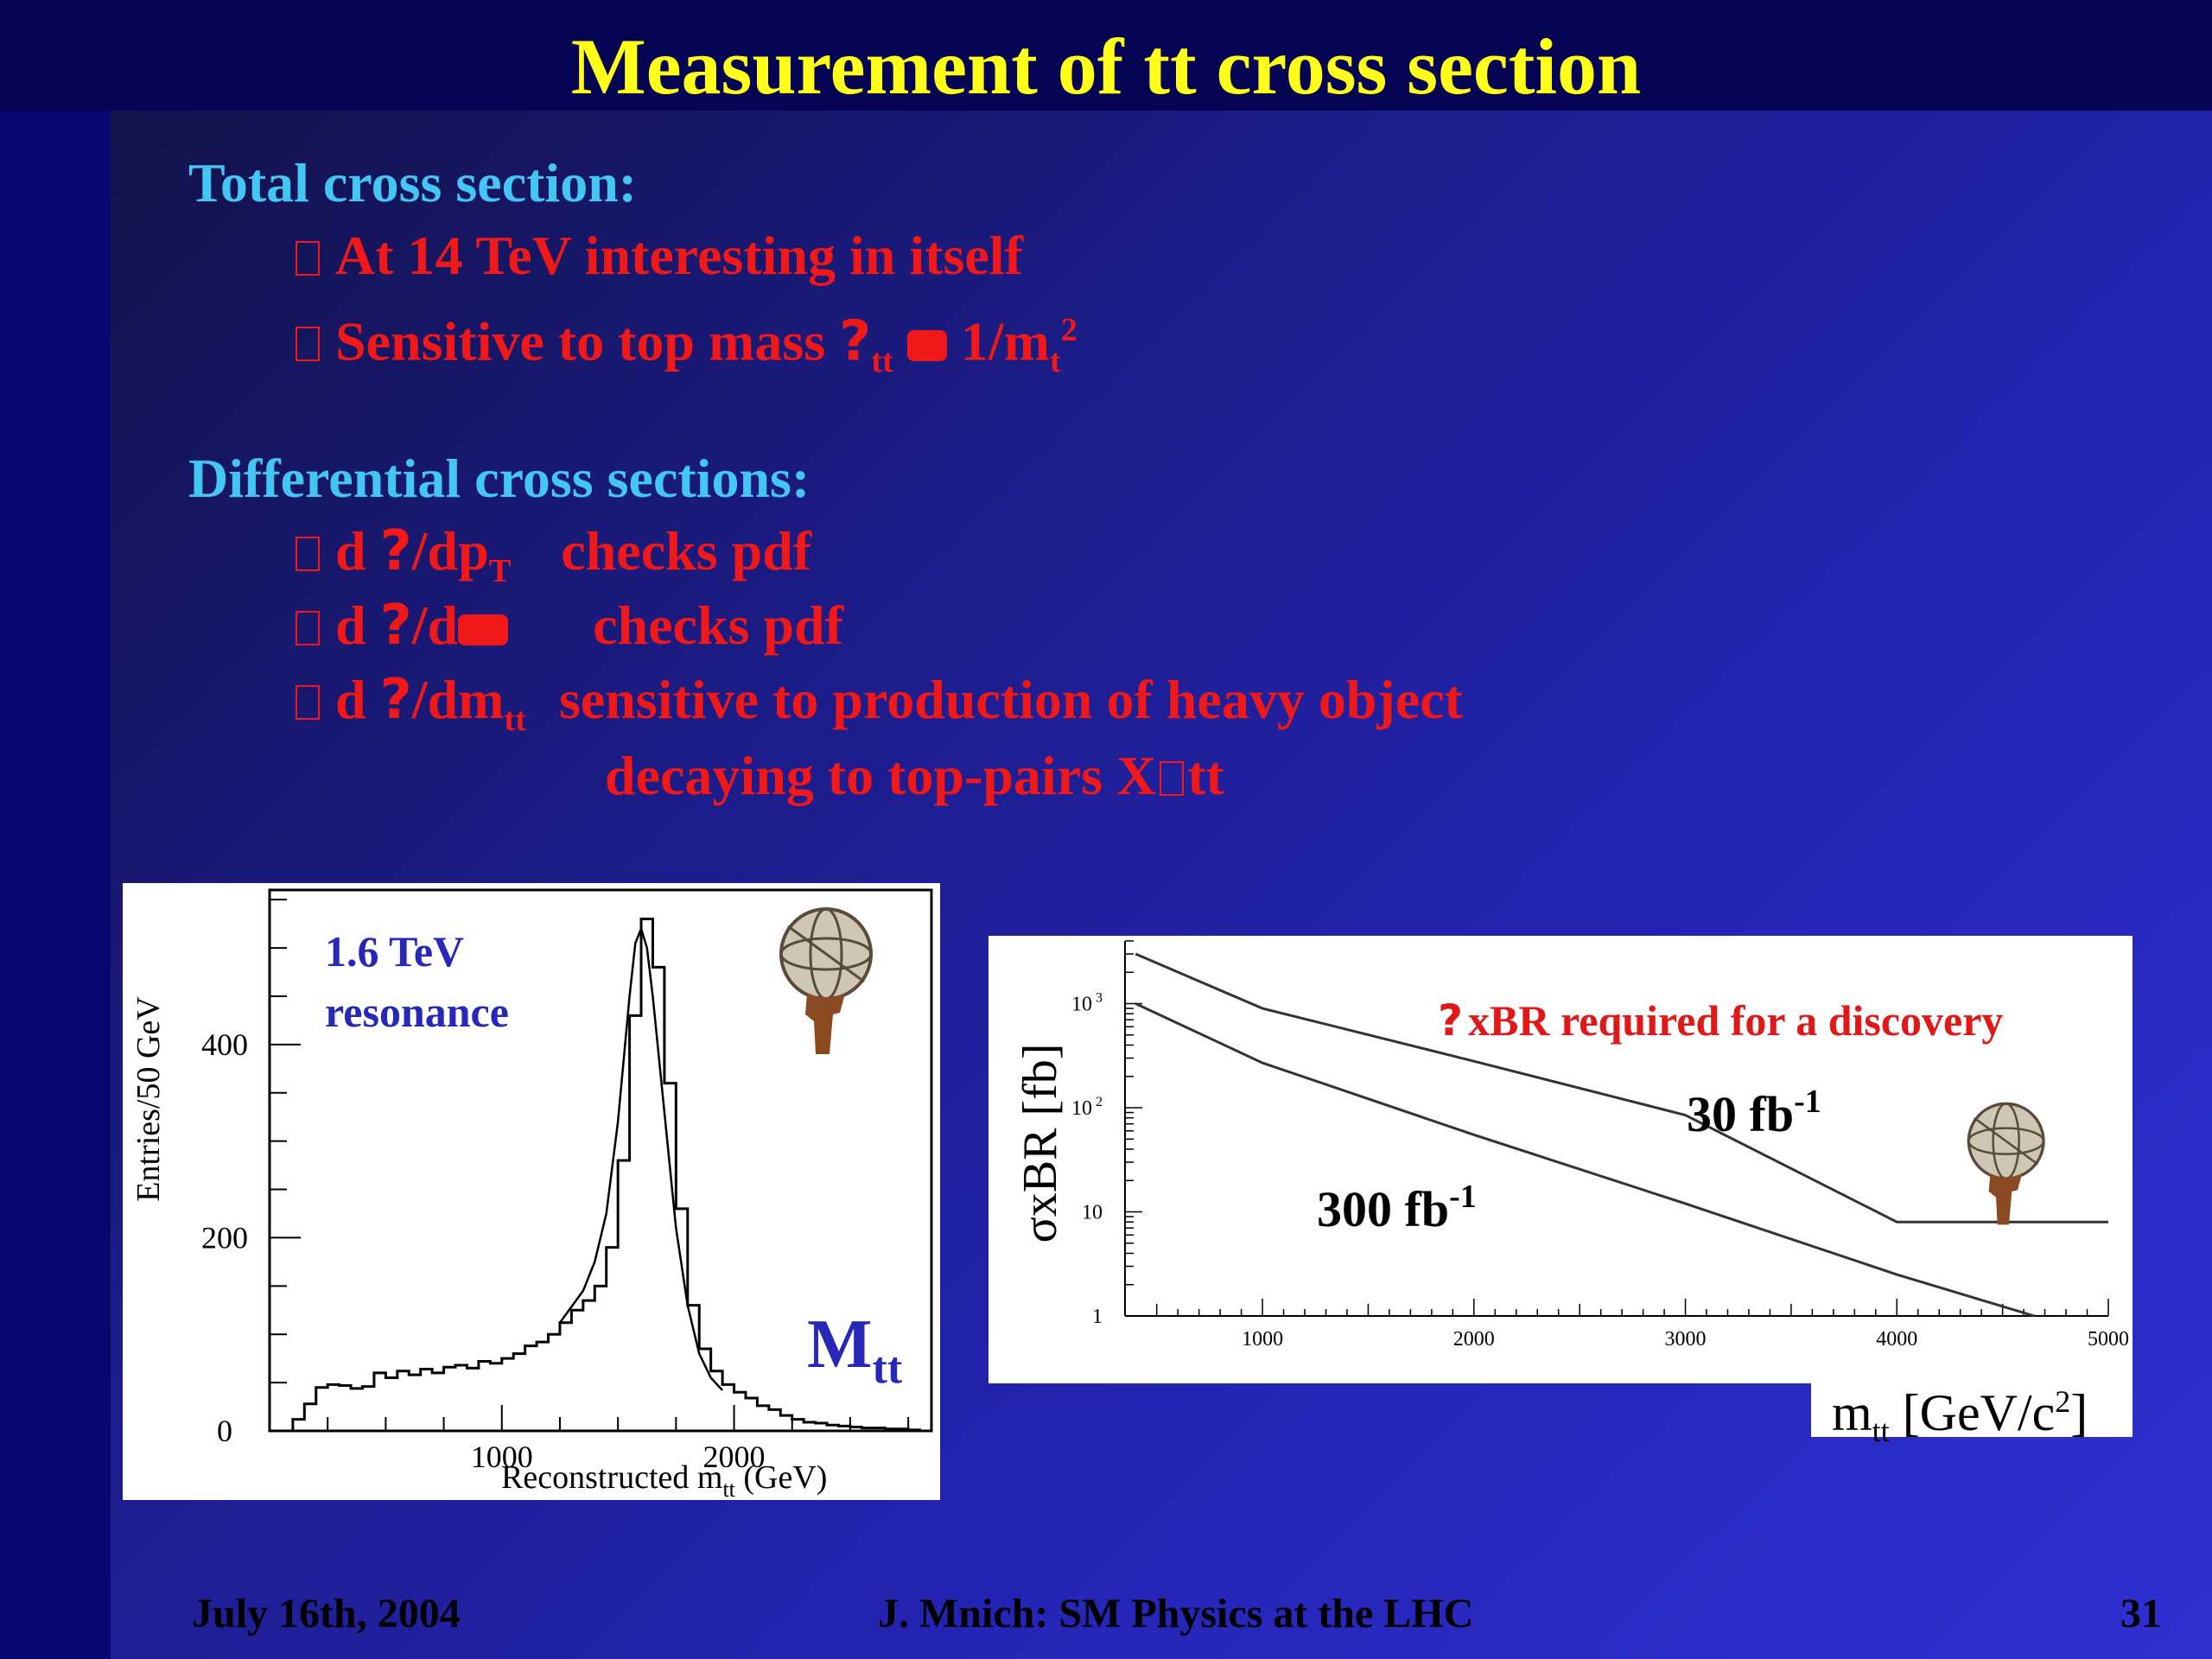 The image size is (2212, 1659). What do you see at coordinates (1055, 361) in the screenshot?
I see `mass-subscript: t` at bounding box center [1055, 361].